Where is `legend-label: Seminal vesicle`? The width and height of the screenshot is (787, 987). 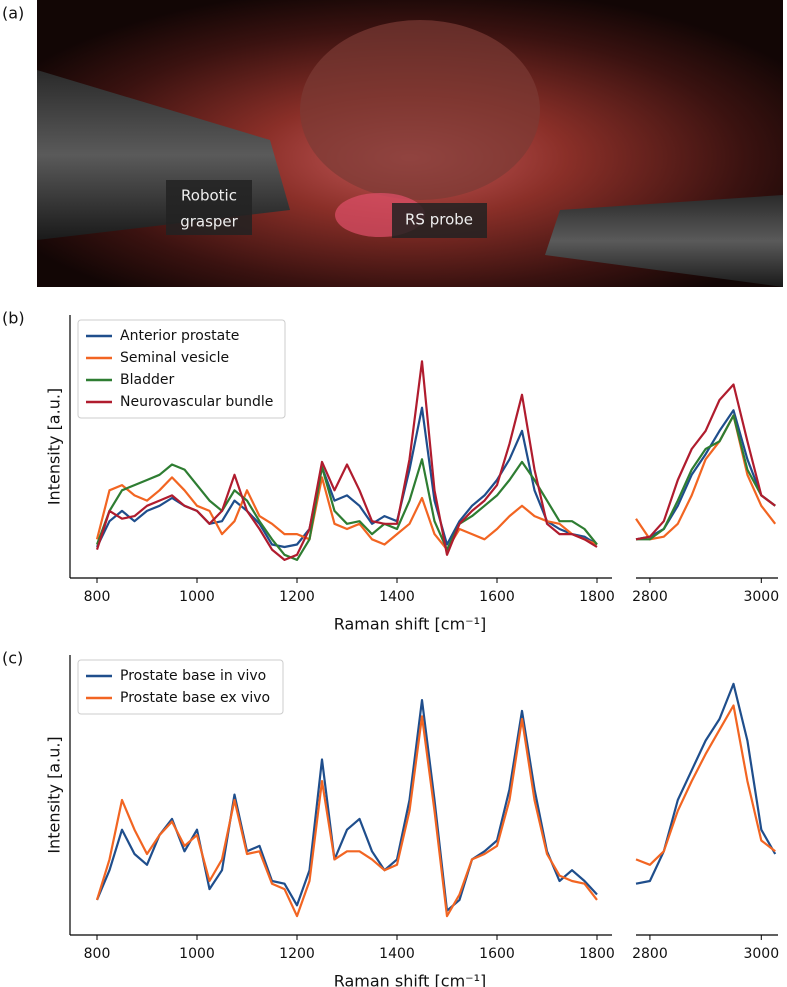 legend-label: Seminal vesicle is located at coordinates (174, 358).